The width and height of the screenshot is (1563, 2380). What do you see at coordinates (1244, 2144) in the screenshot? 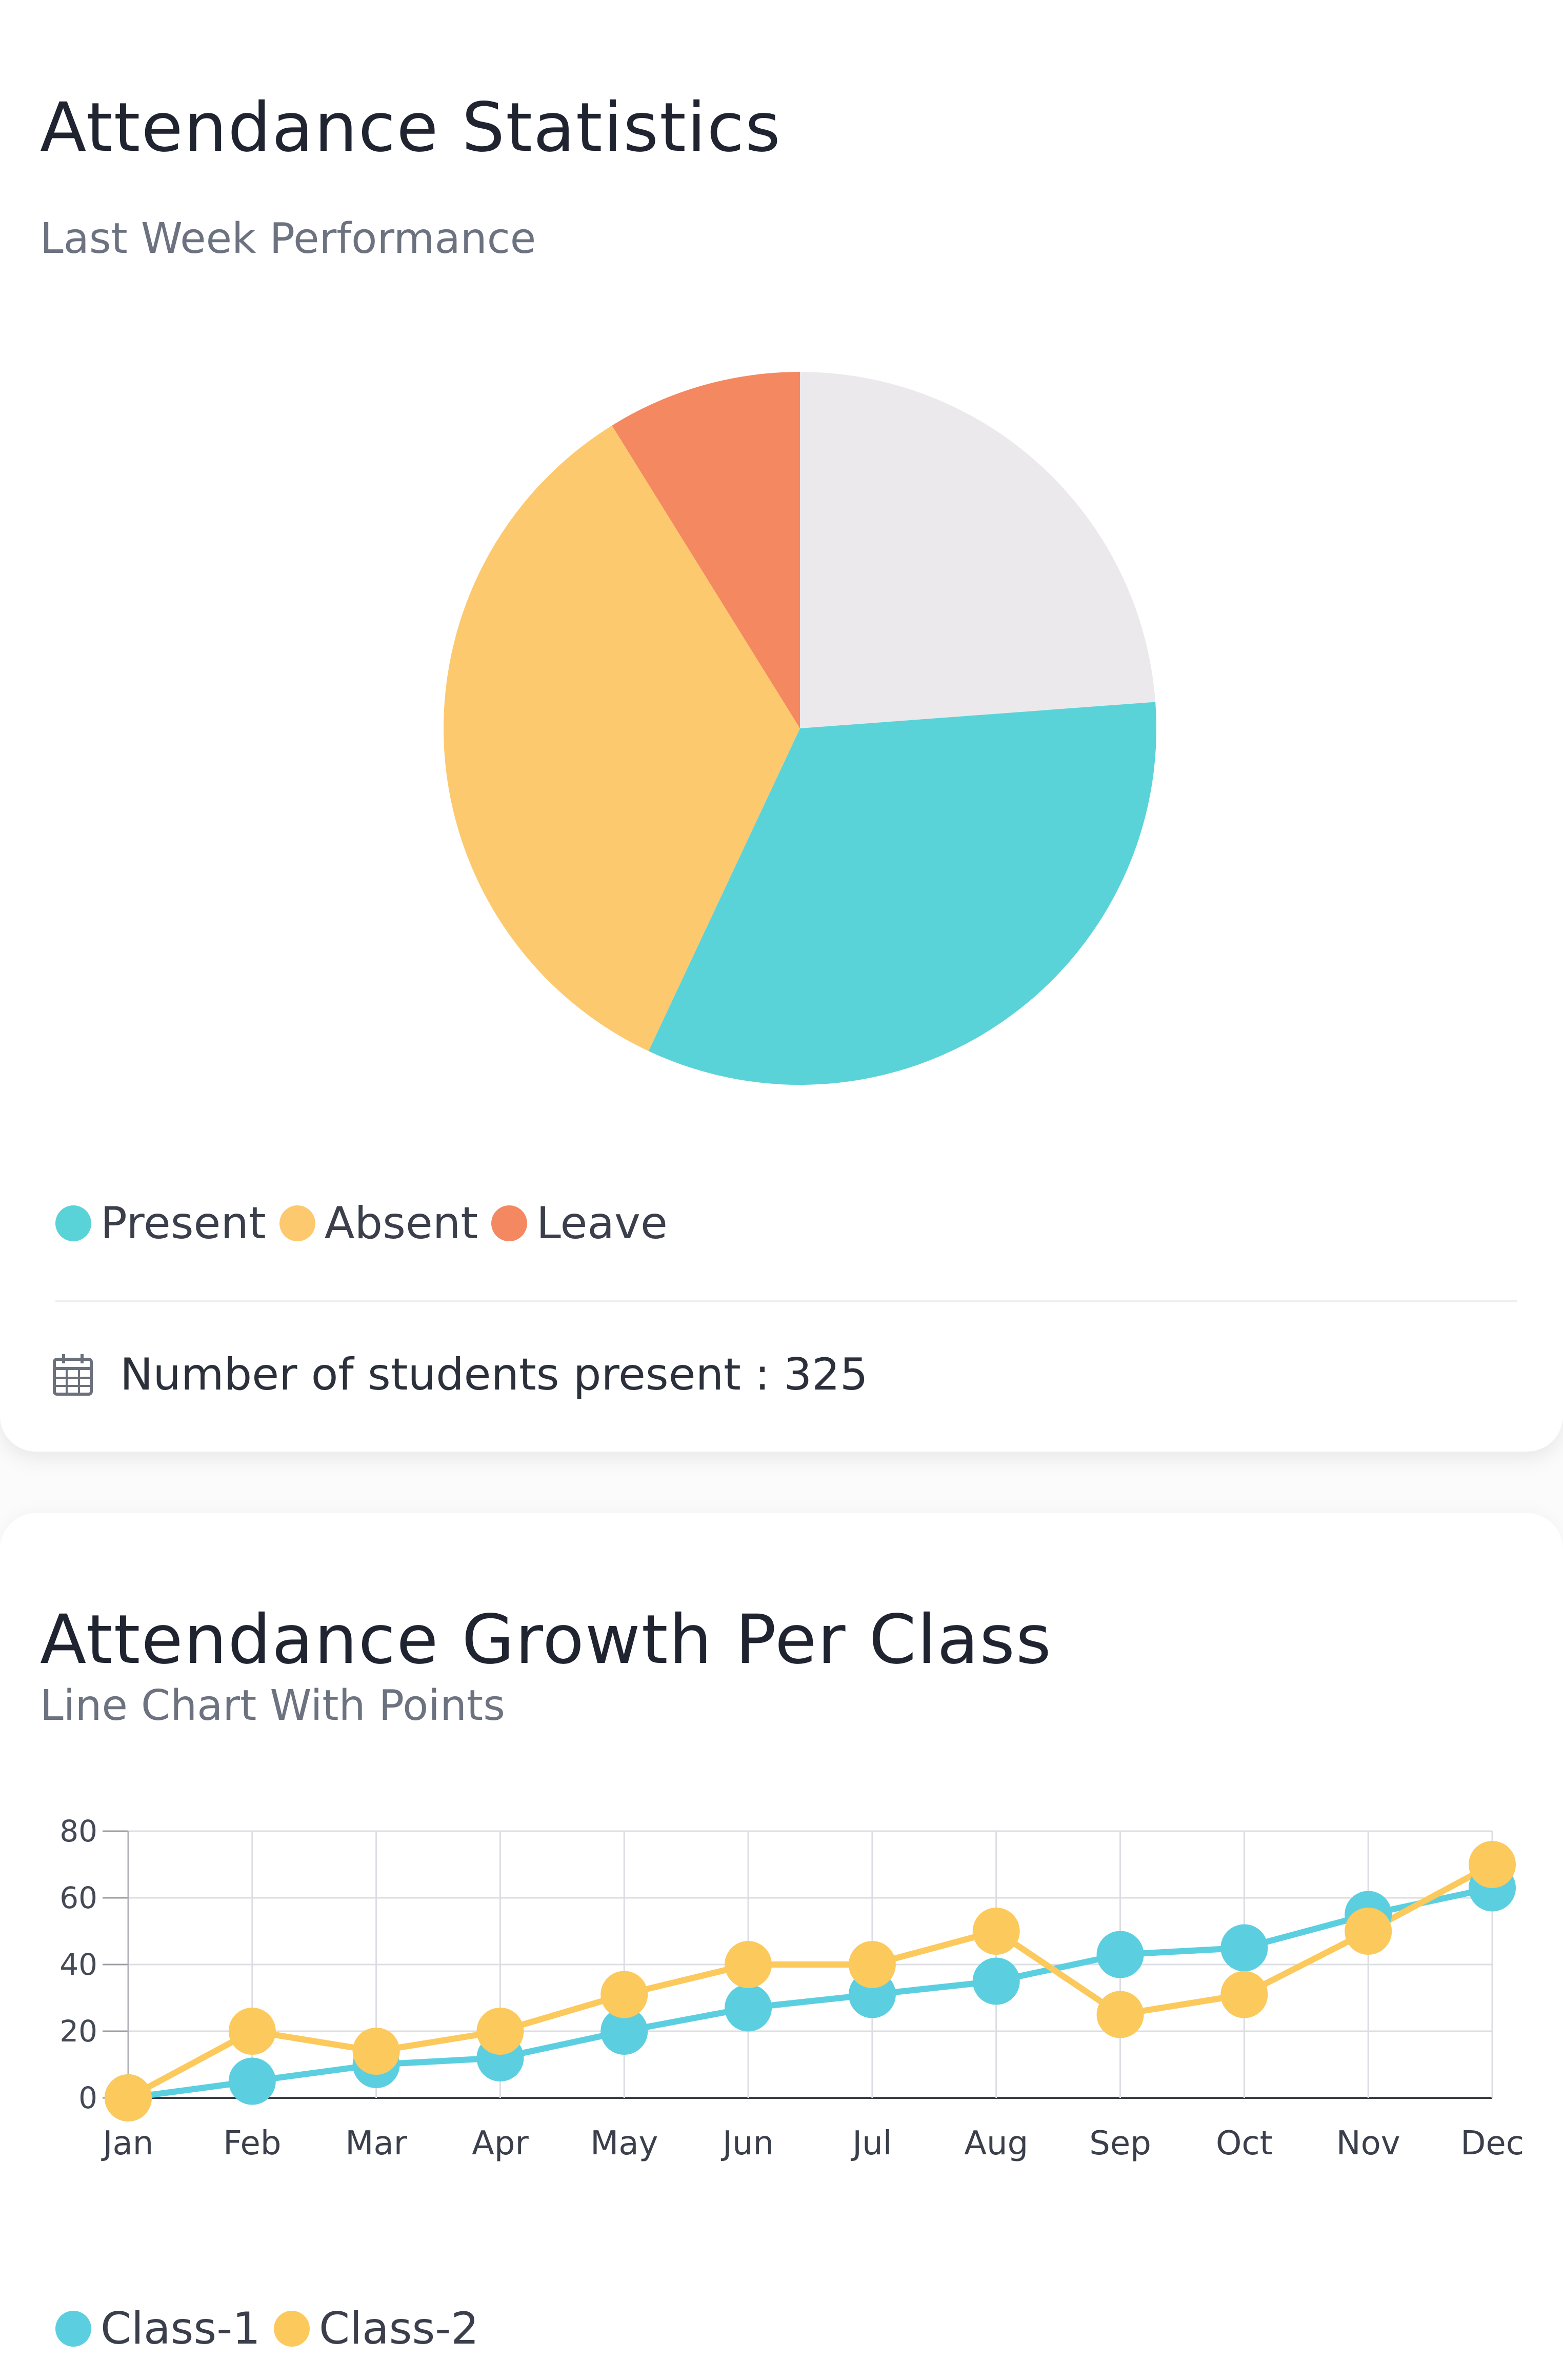
I see `x-tick-label: Oct` at bounding box center [1244, 2144].